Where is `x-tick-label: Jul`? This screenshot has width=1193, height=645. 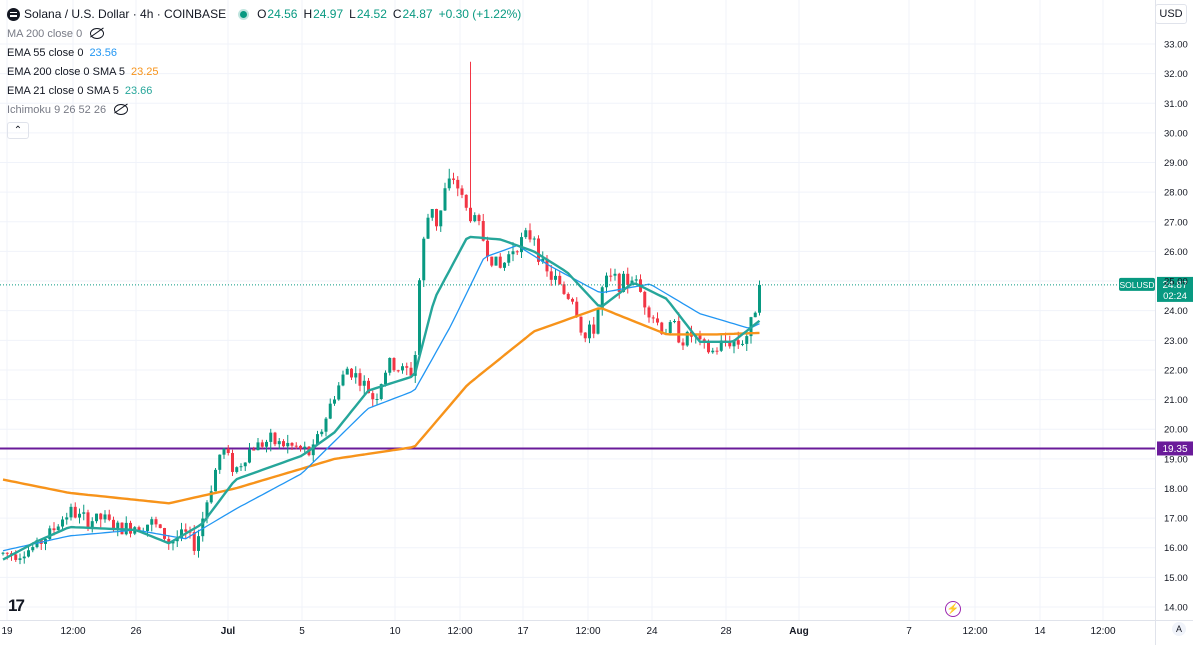 x-tick-label: Jul is located at coordinates (228, 631).